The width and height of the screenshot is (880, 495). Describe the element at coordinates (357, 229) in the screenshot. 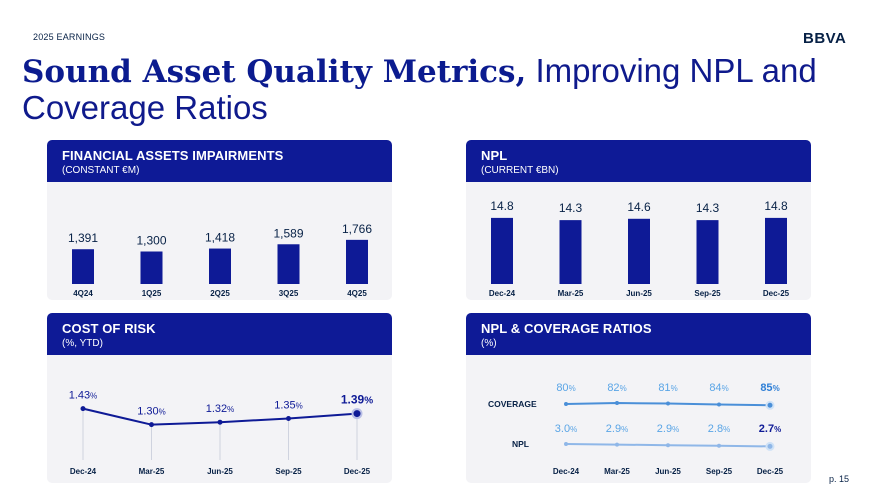

I see `bar-value-4Q25: 1,766` at that location.